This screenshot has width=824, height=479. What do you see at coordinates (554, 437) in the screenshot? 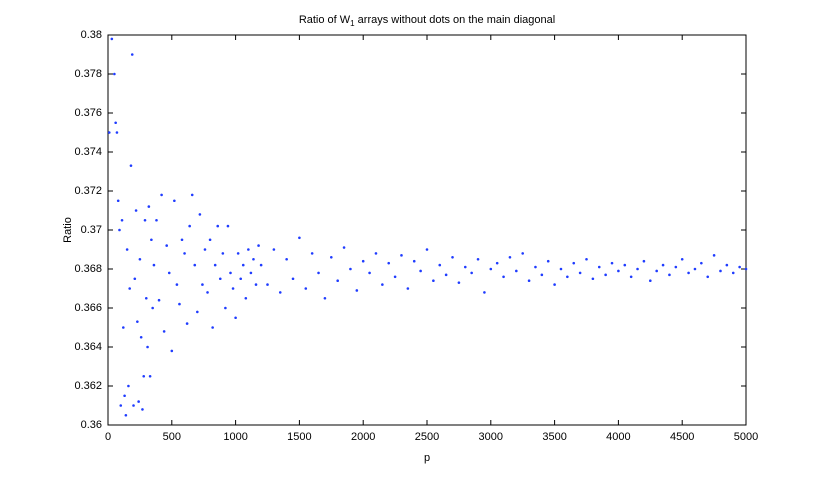
I see `x-tick-label: 3500` at bounding box center [554, 437].